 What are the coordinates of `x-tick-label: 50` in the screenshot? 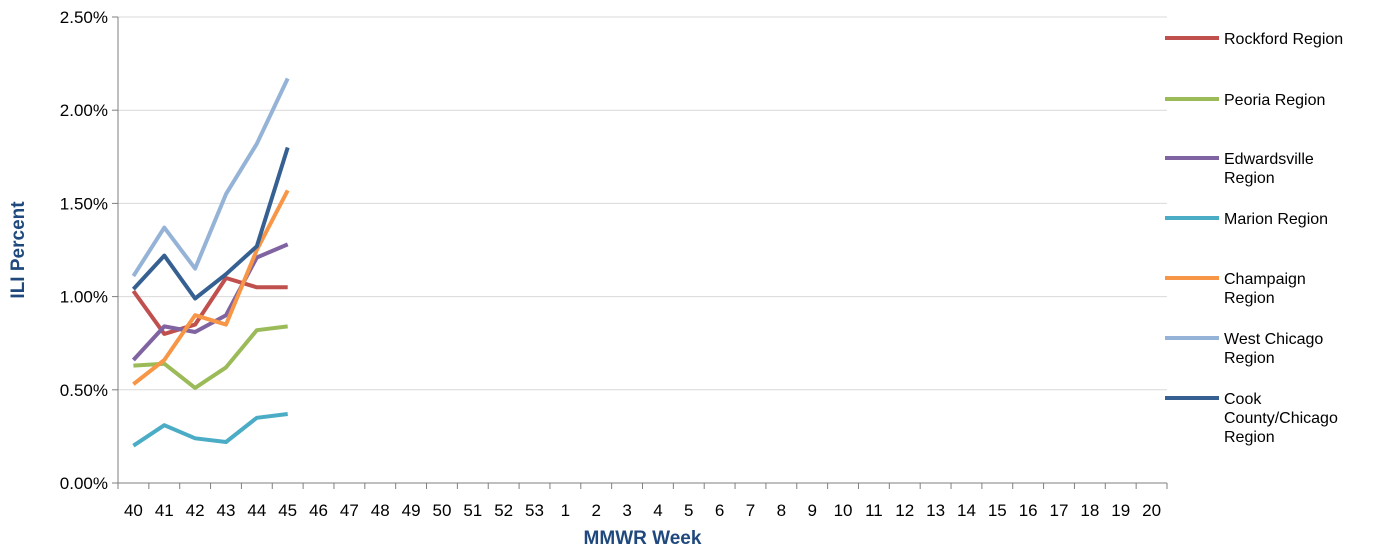 It's located at (441, 510).